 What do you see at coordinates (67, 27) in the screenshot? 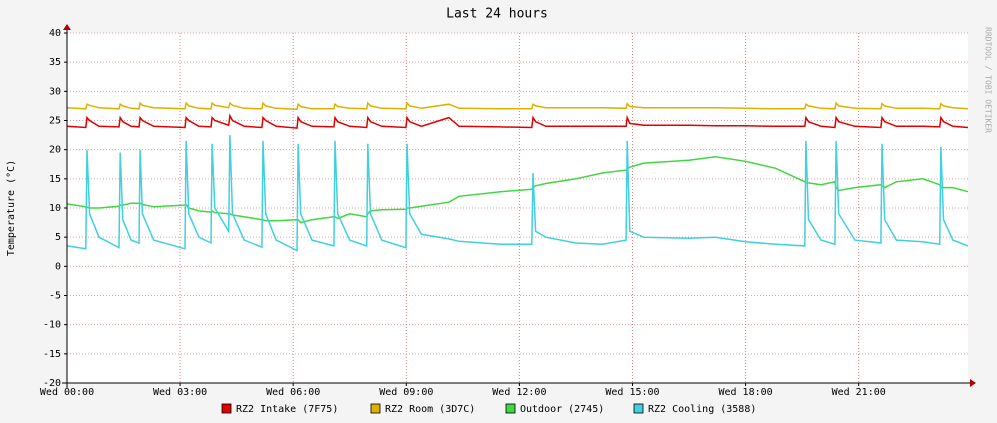
I see `y-arrow` at bounding box center [67, 27].